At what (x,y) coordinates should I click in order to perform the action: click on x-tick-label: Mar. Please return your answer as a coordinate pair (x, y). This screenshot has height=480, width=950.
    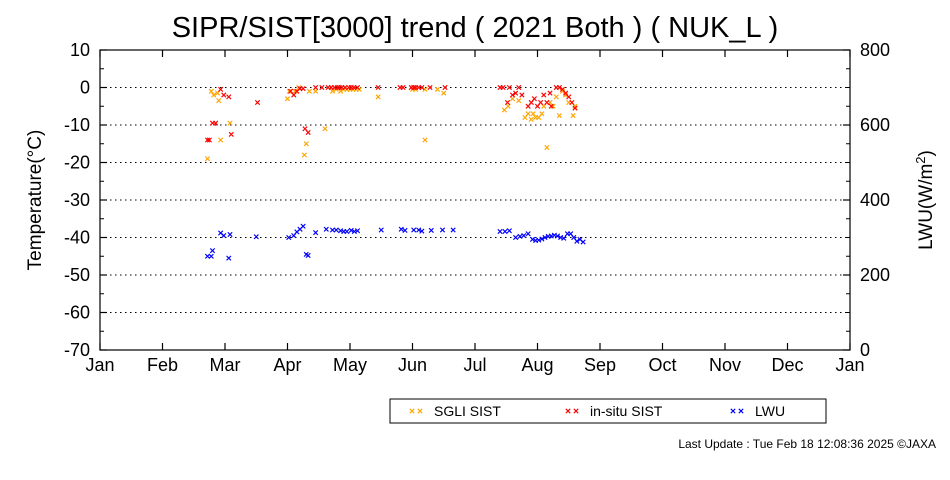
    Looking at the image, I should click on (225, 365).